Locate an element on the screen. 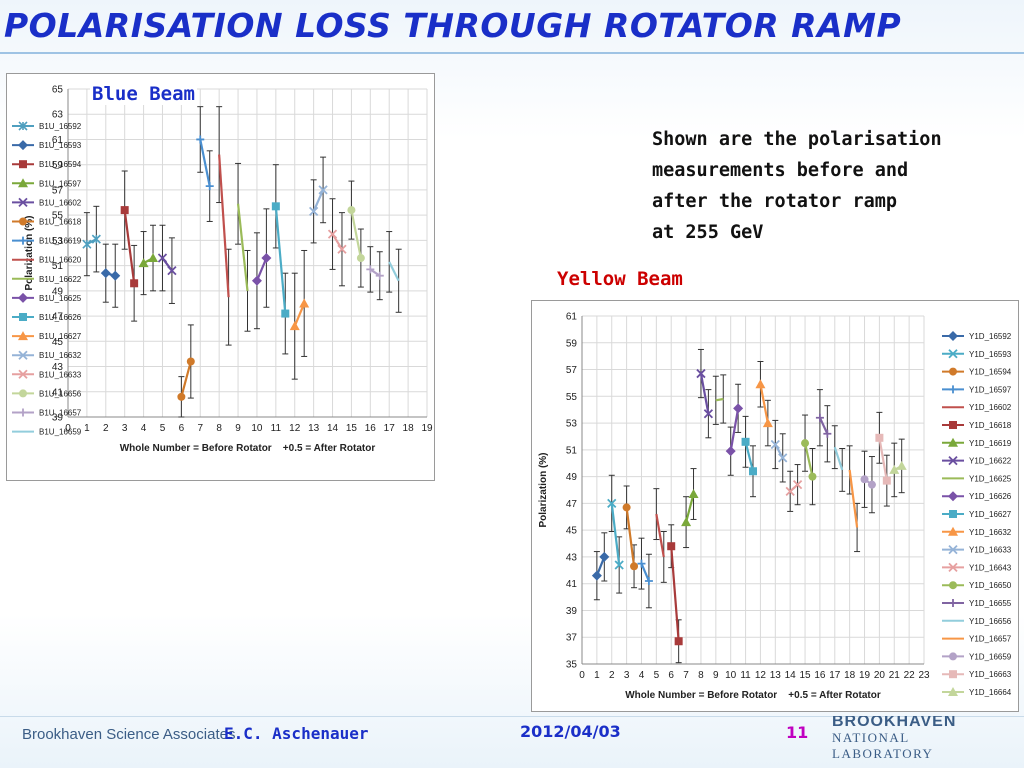 This screenshot has width=1024, height=768. legend-item: B1U_16633 is located at coordinates (47, 374).